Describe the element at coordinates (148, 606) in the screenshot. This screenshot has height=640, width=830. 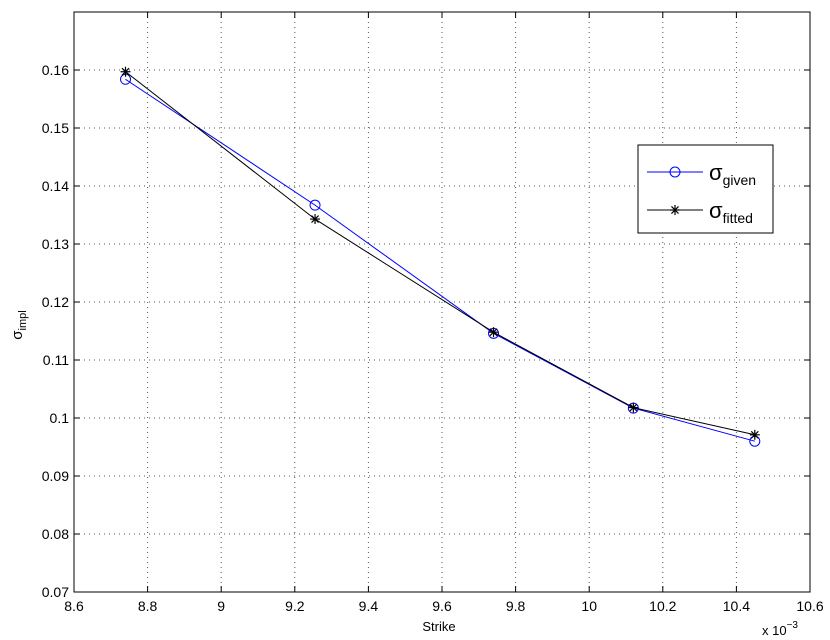
I see `x-tick-label: 8.8` at that location.